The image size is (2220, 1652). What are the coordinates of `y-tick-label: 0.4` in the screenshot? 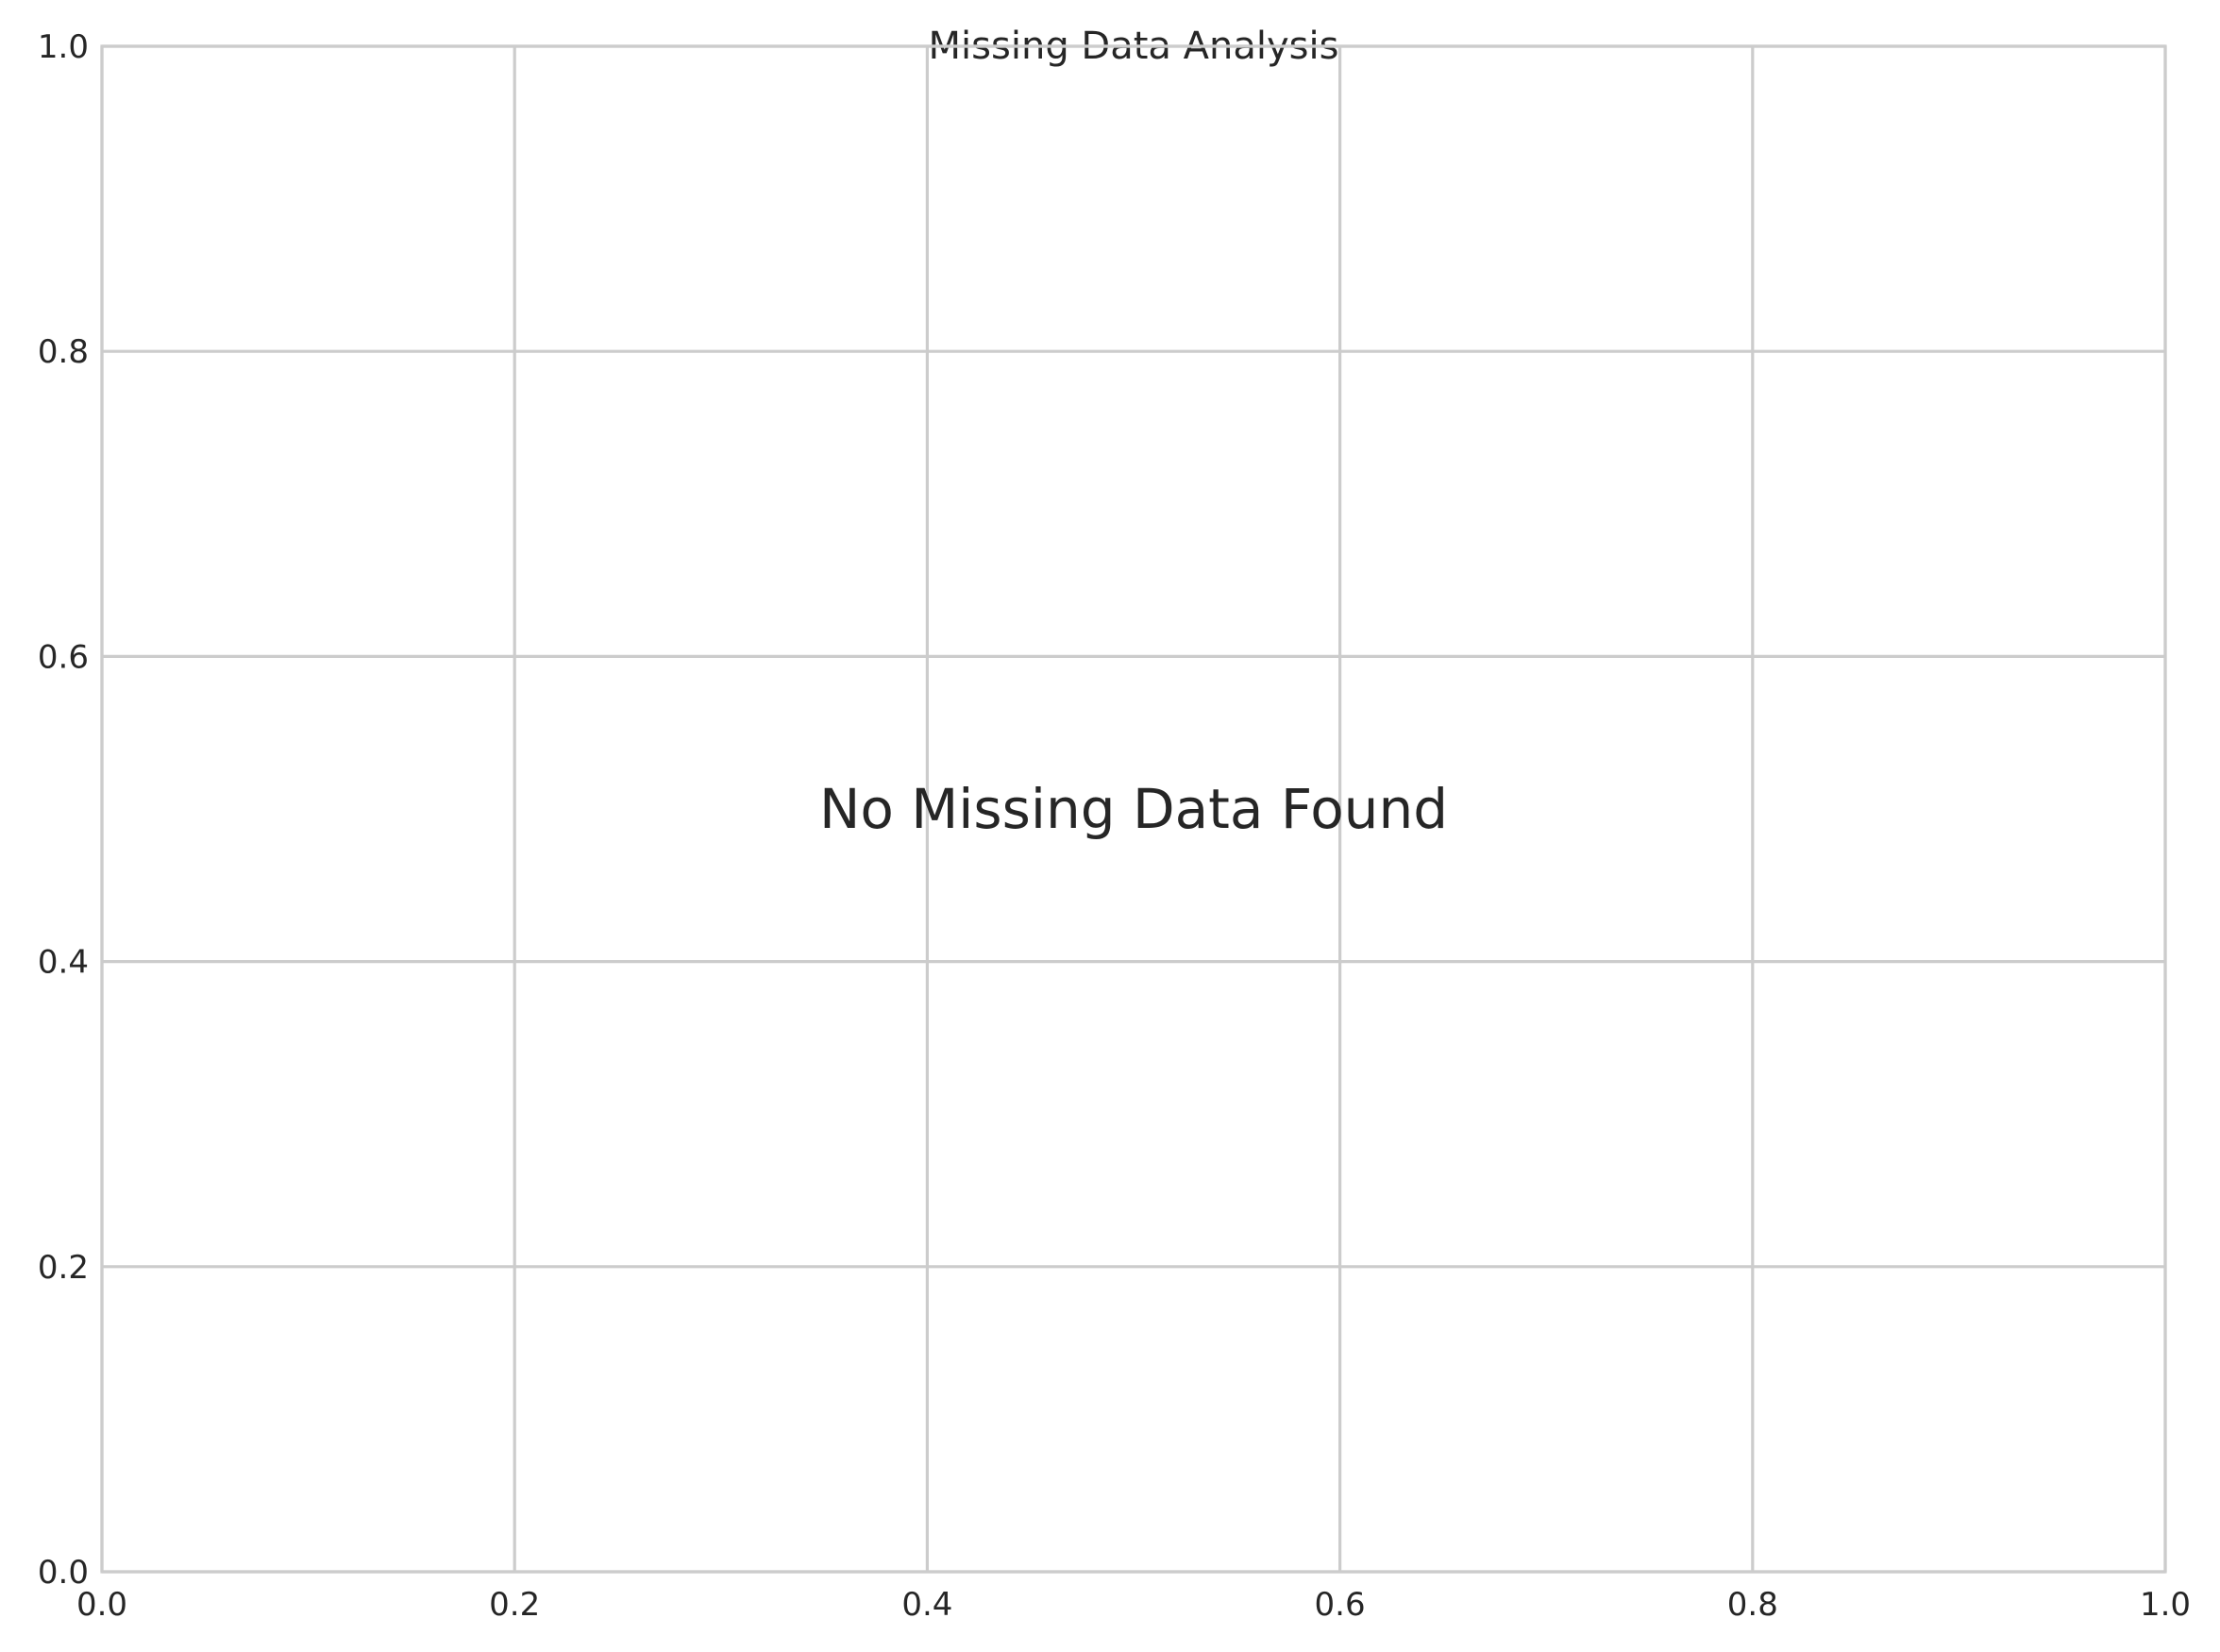 It's located at (64, 963).